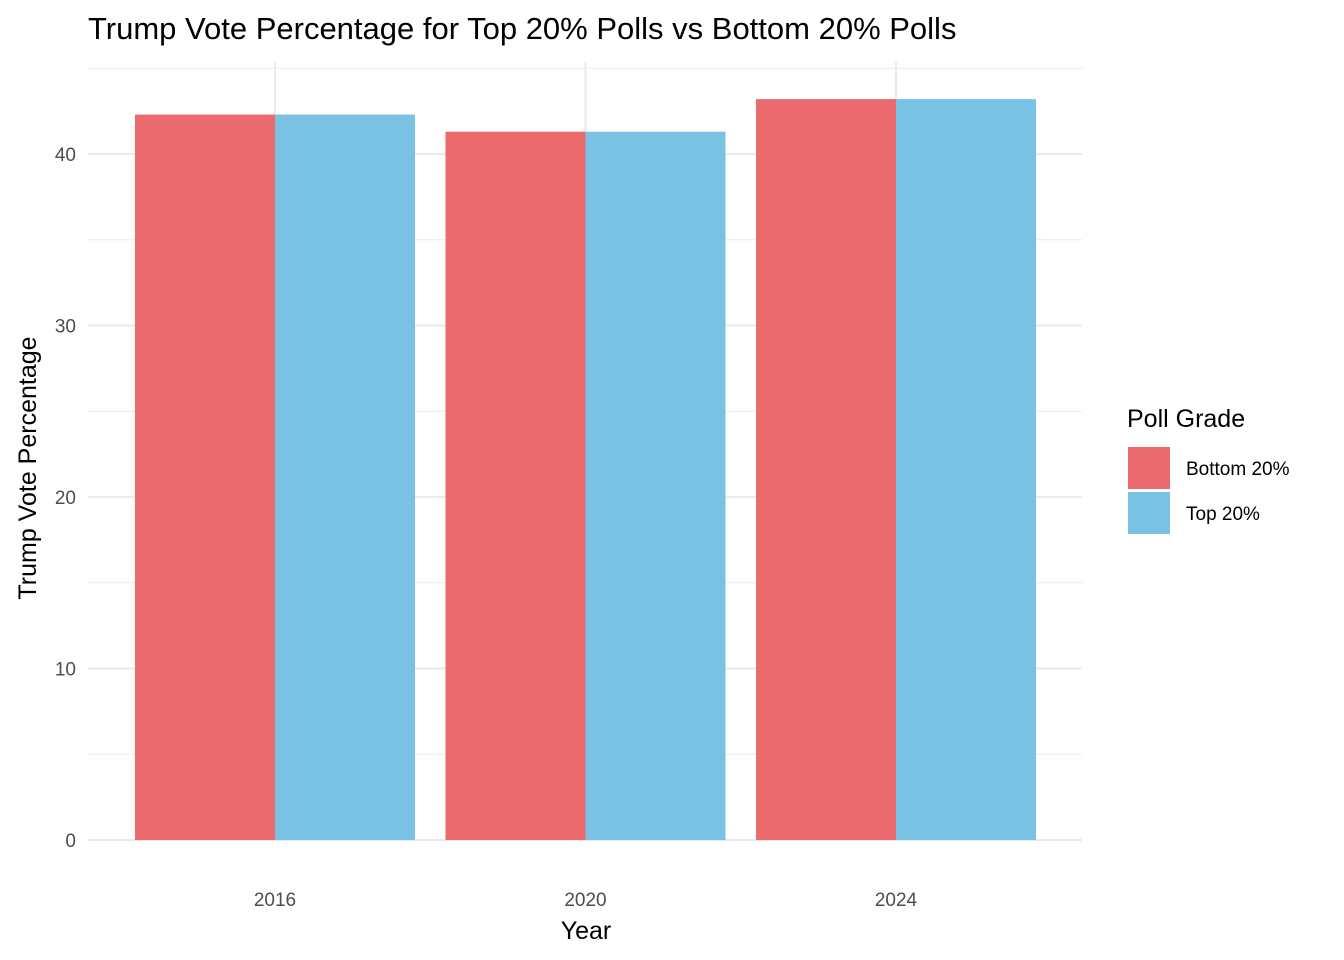 This screenshot has width=1344, height=960. I want to click on legend-title: Poll Grade, so click(1186, 419).